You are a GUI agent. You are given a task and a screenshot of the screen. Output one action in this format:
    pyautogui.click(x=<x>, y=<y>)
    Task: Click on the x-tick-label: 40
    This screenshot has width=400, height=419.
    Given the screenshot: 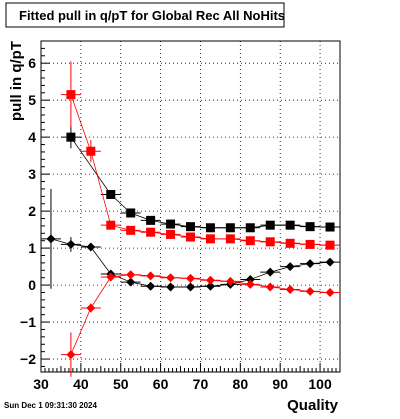 What is the action you would take?
    pyautogui.click(x=81, y=384)
    